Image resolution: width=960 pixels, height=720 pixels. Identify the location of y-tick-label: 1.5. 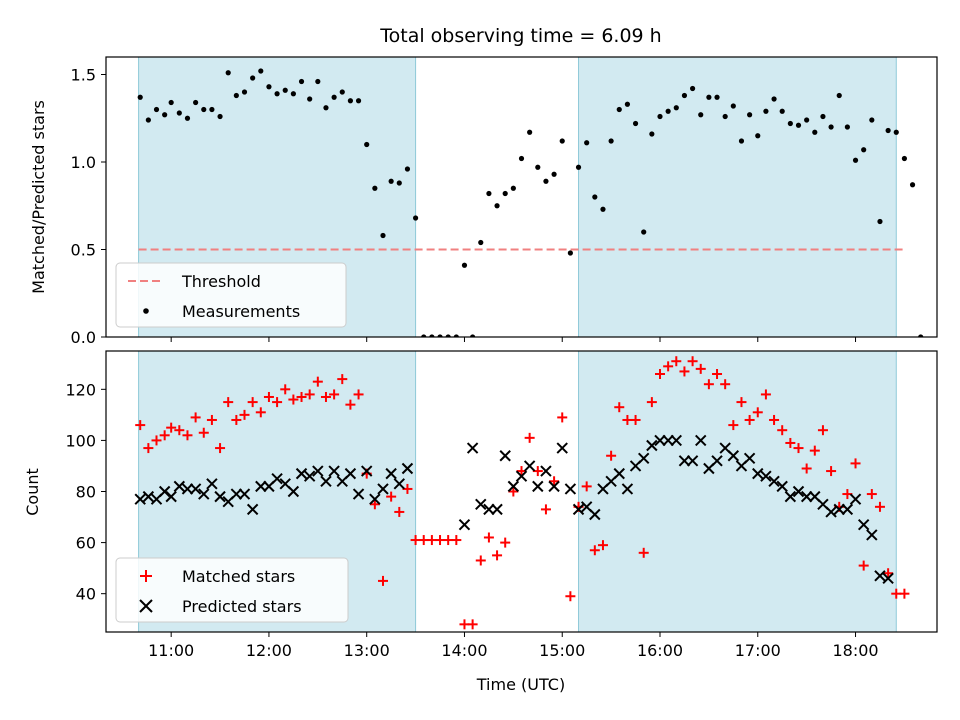
(83, 75).